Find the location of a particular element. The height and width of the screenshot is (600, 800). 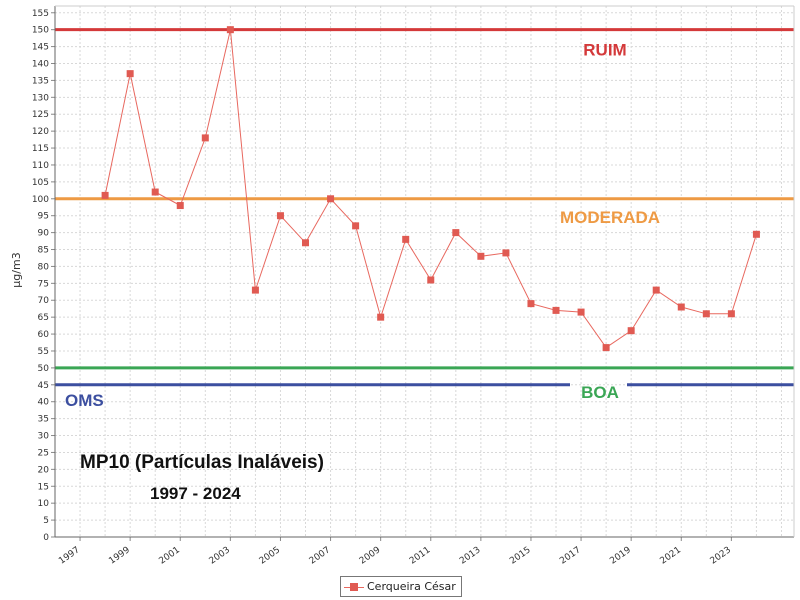

legend-swatch is located at coordinates (354, 587).